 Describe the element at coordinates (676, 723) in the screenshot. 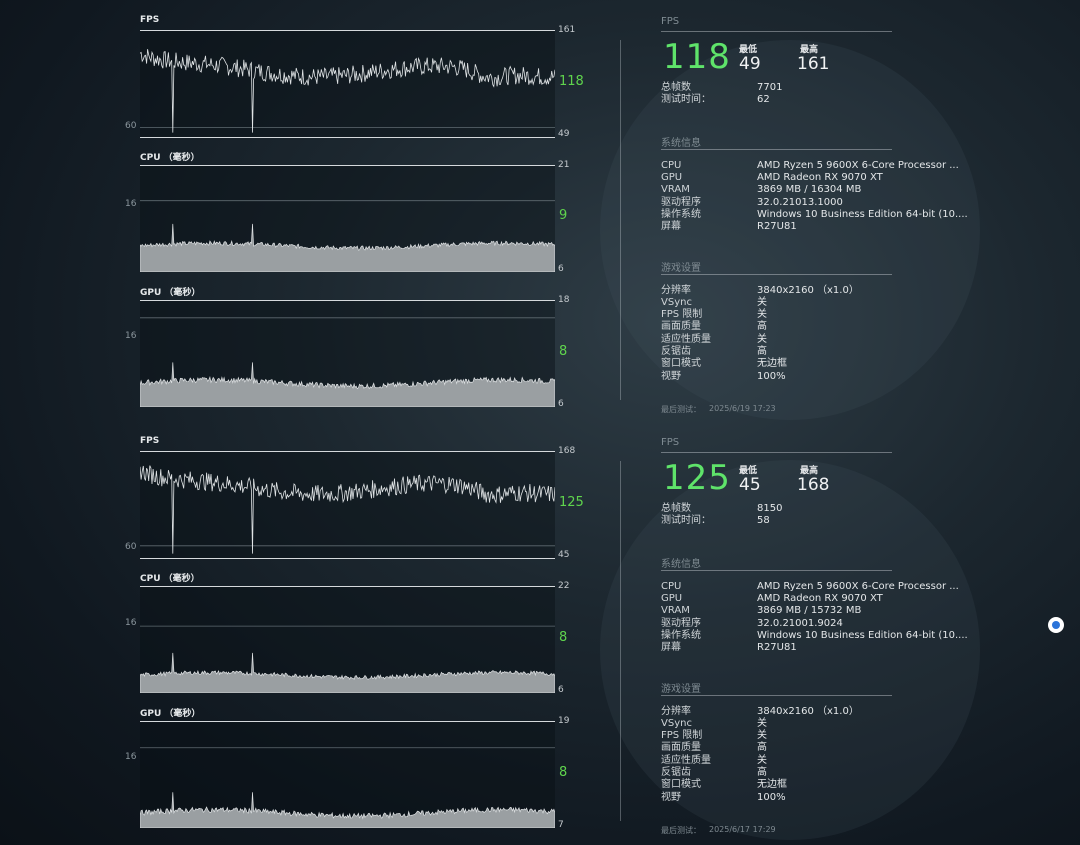

I see `setting-label-vsync: VSync` at that location.